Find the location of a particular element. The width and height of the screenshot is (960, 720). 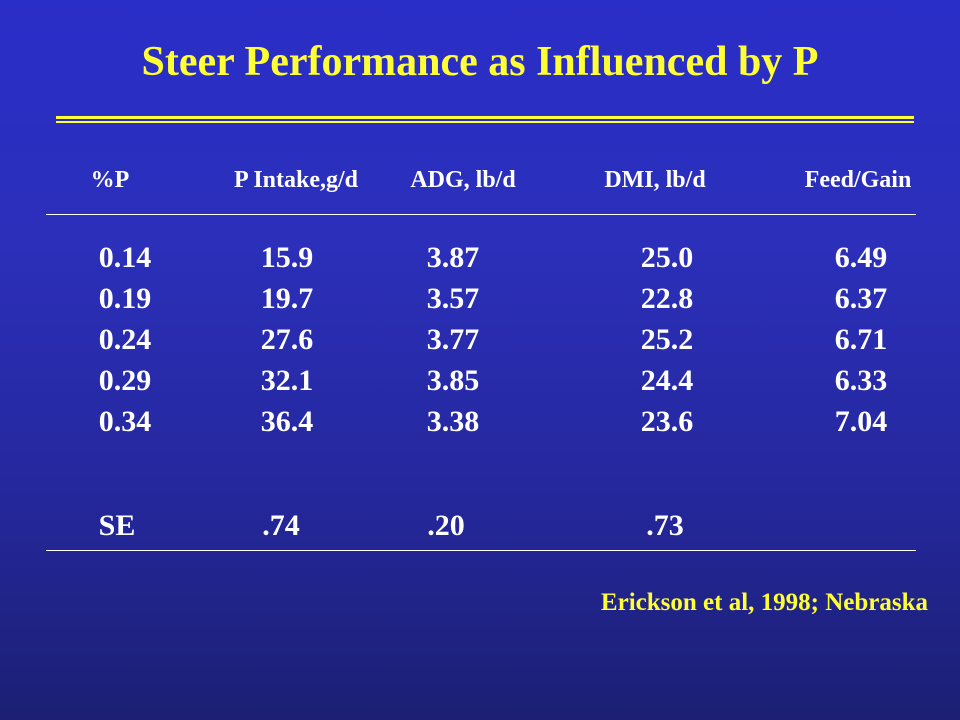

table-cell: 6.37 is located at coordinates (861, 298).